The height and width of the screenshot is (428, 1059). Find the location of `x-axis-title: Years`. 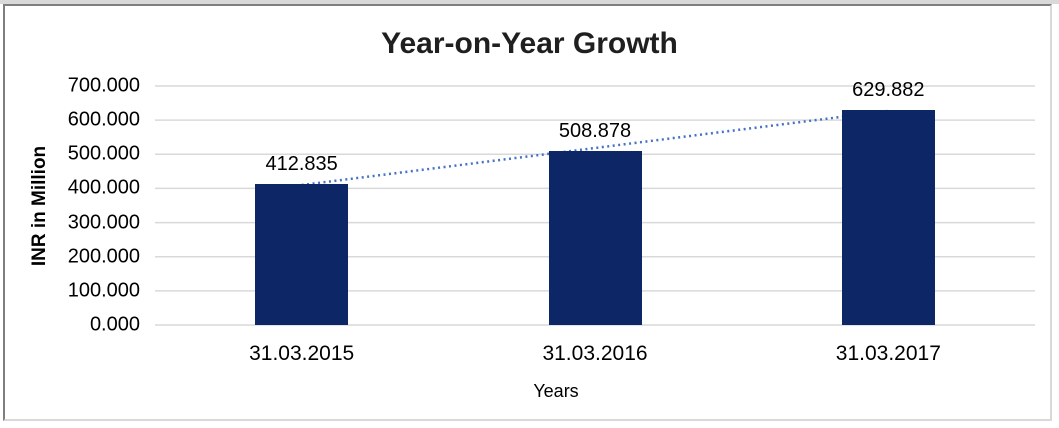

x-axis-title: Years is located at coordinates (556, 391).